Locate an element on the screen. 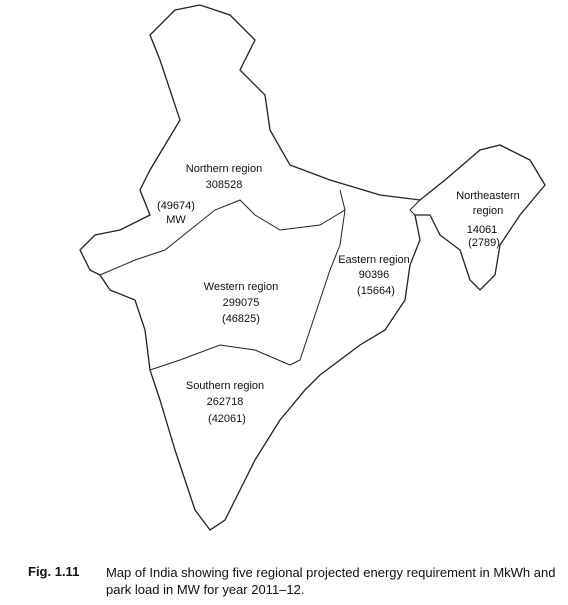 The image size is (568, 605). region-name: Northern region is located at coordinates (224, 169).